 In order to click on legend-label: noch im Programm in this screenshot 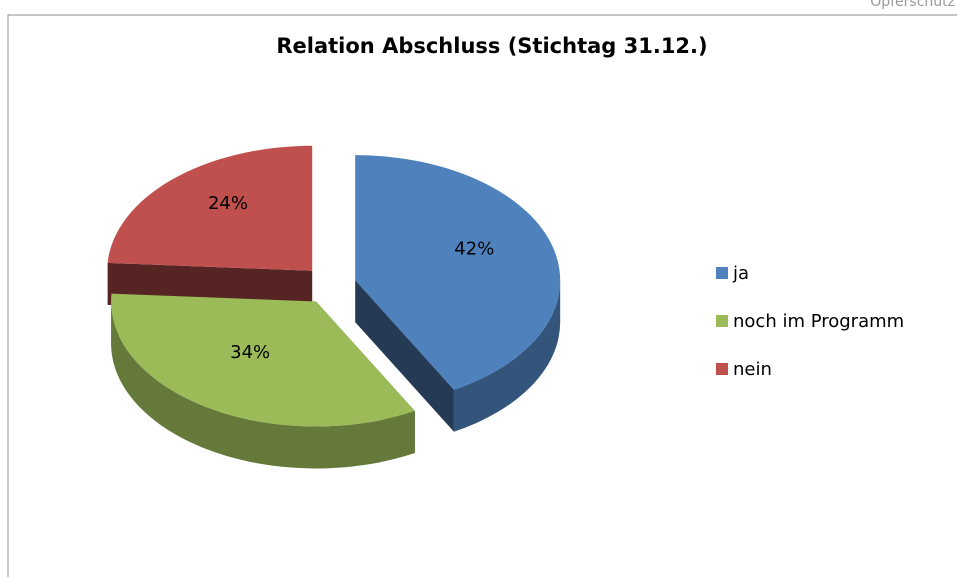, I will do `click(818, 321)`.